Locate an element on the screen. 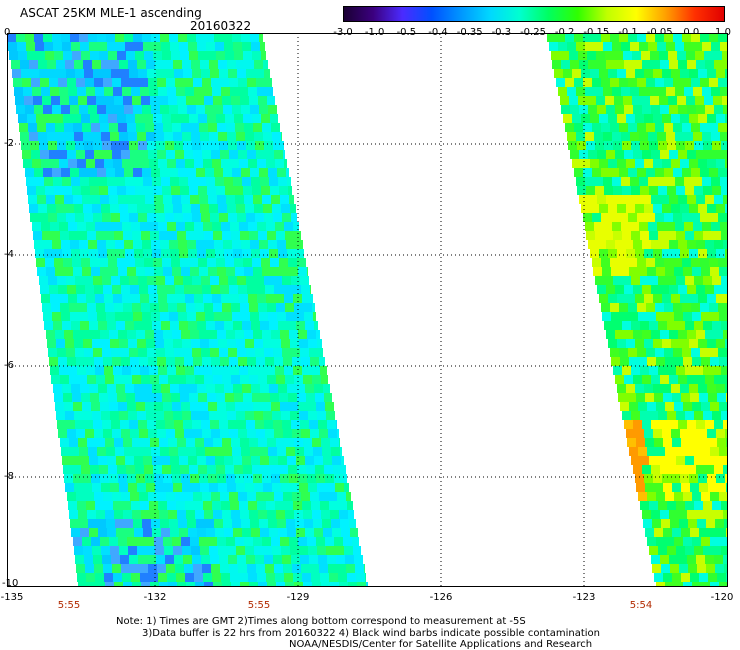 This screenshot has height=650, width=740. x-tick-123: -123 is located at coordinates (584, 597).